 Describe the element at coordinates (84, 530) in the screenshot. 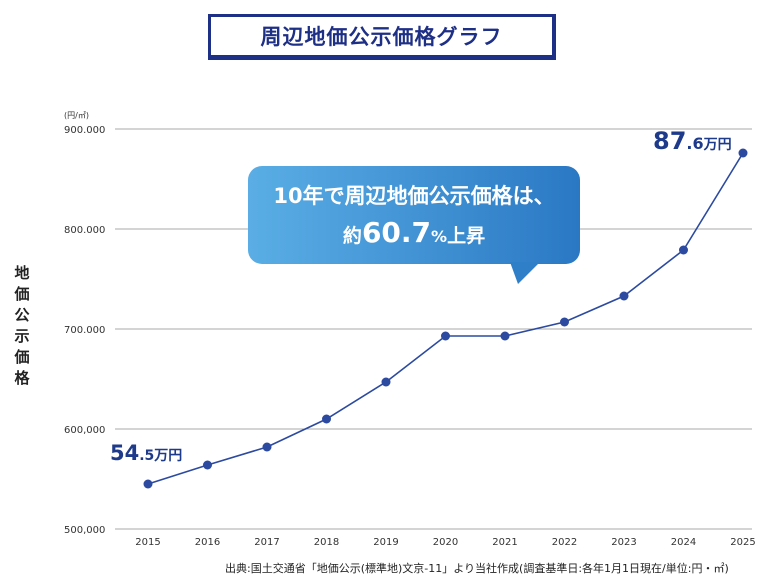

I see `y-tick-label: 500,000` at that location.